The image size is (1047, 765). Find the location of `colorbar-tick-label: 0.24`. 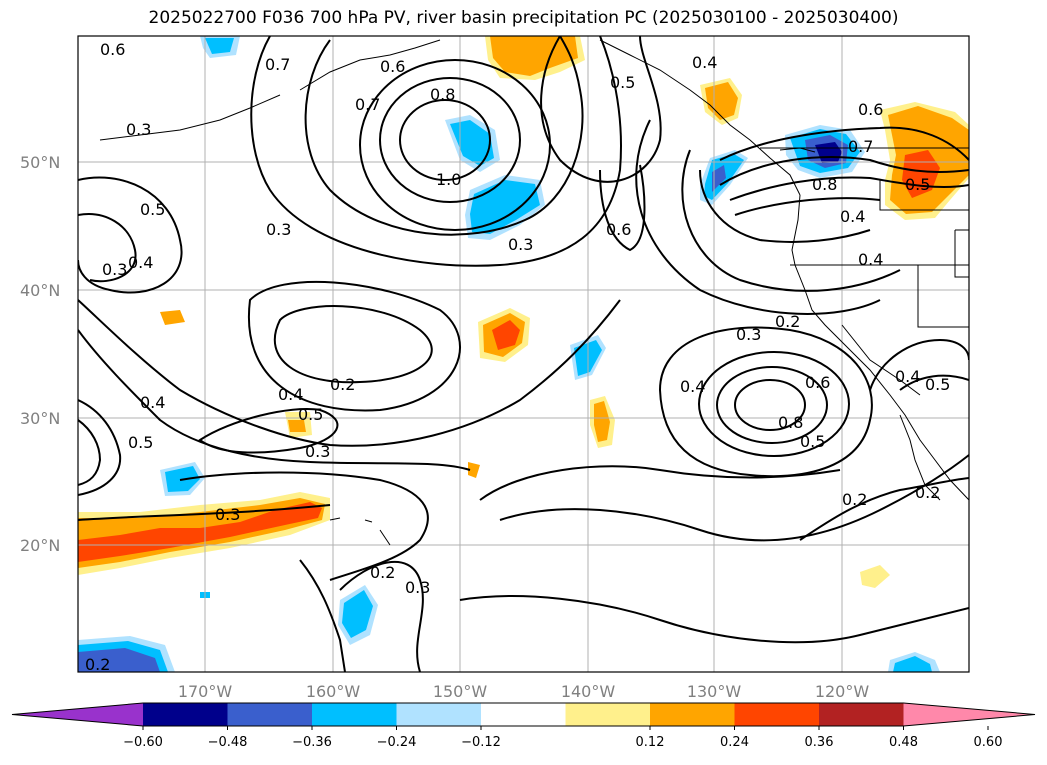

colorbar-tick-label: 0.24 is located at coordinates (734, 742).